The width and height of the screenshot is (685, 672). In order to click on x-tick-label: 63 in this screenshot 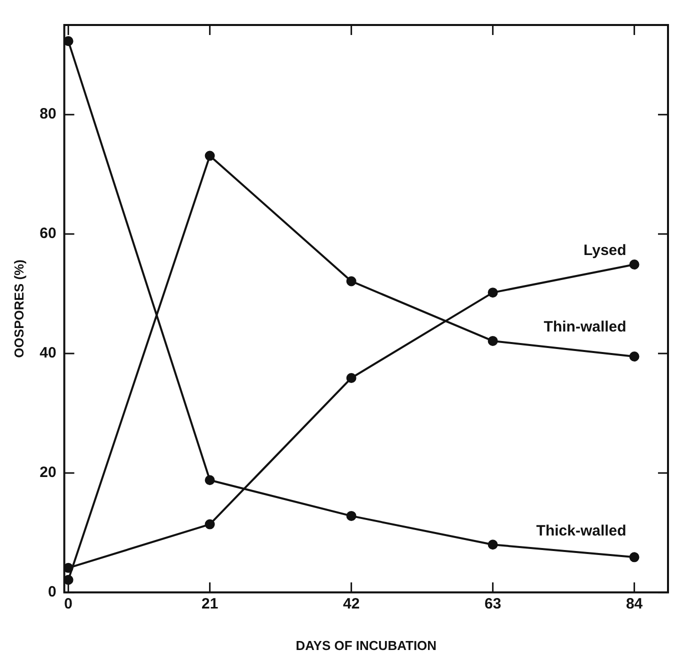, I will do `click(493, 604)`.